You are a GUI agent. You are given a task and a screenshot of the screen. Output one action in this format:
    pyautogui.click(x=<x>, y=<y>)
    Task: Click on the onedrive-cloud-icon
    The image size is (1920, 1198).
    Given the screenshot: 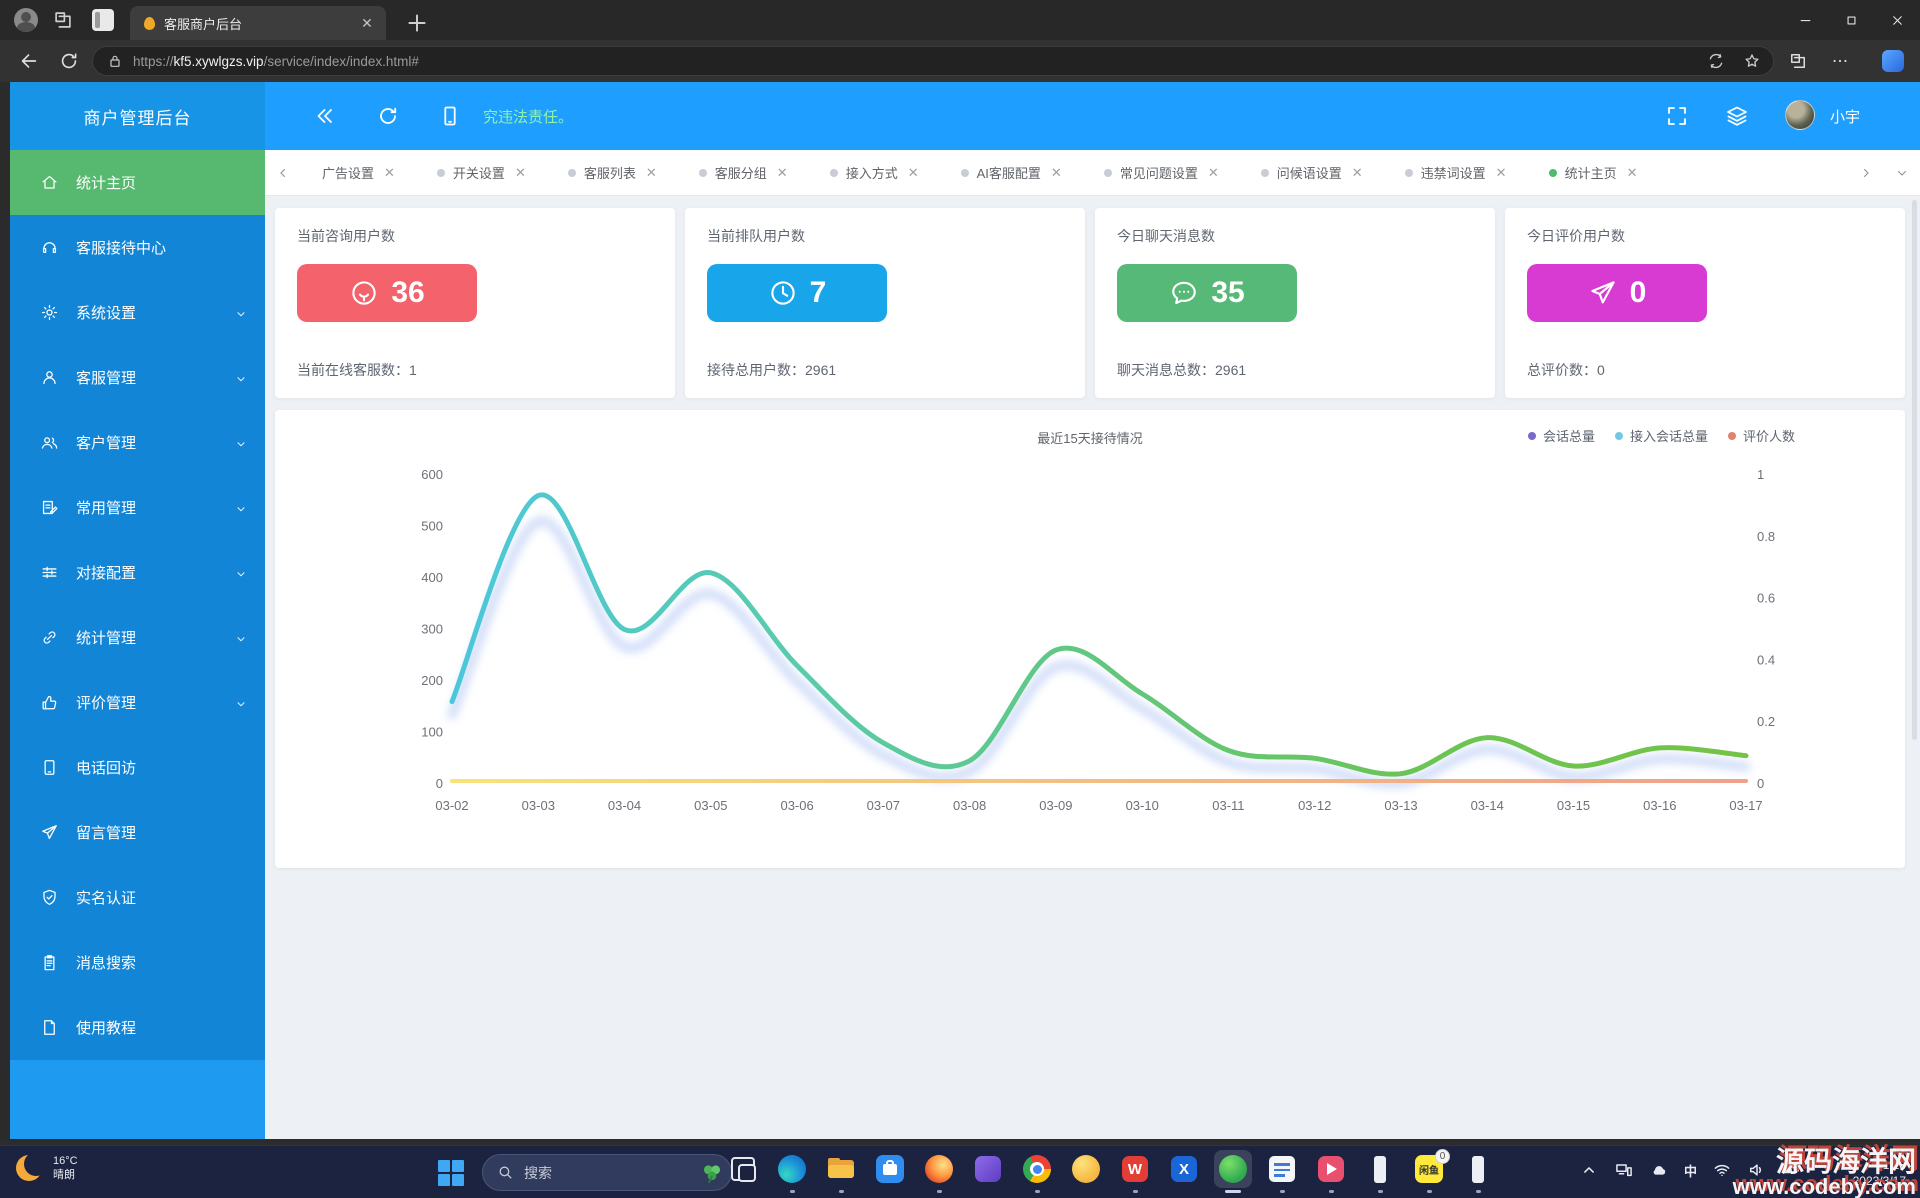 What is the action you would take?
    pyautogui.click(x=1659, y=1170)
    